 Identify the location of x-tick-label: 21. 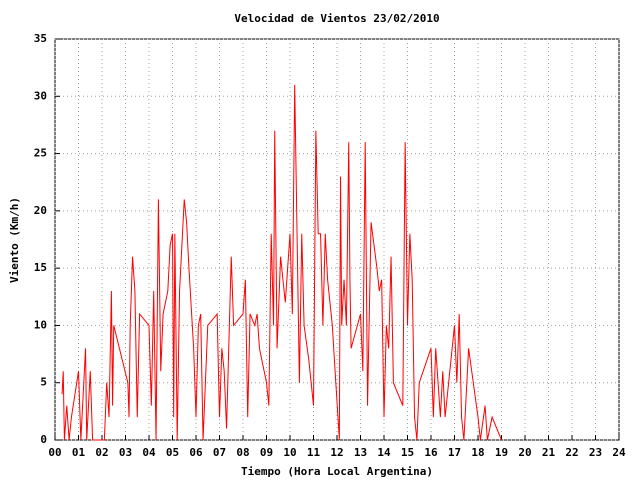
(549, 452).